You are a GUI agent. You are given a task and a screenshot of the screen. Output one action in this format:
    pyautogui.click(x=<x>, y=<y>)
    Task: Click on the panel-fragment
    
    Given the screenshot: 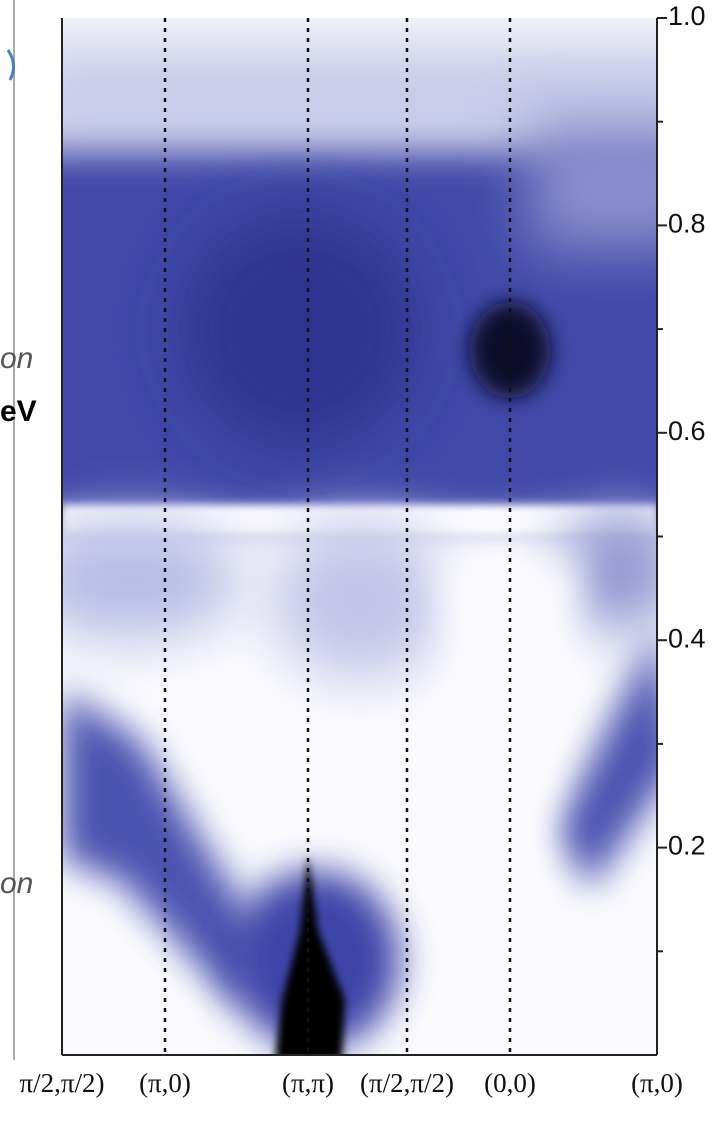 What is the action you would take?
    pyautogui.click(x=10, y=65)
    